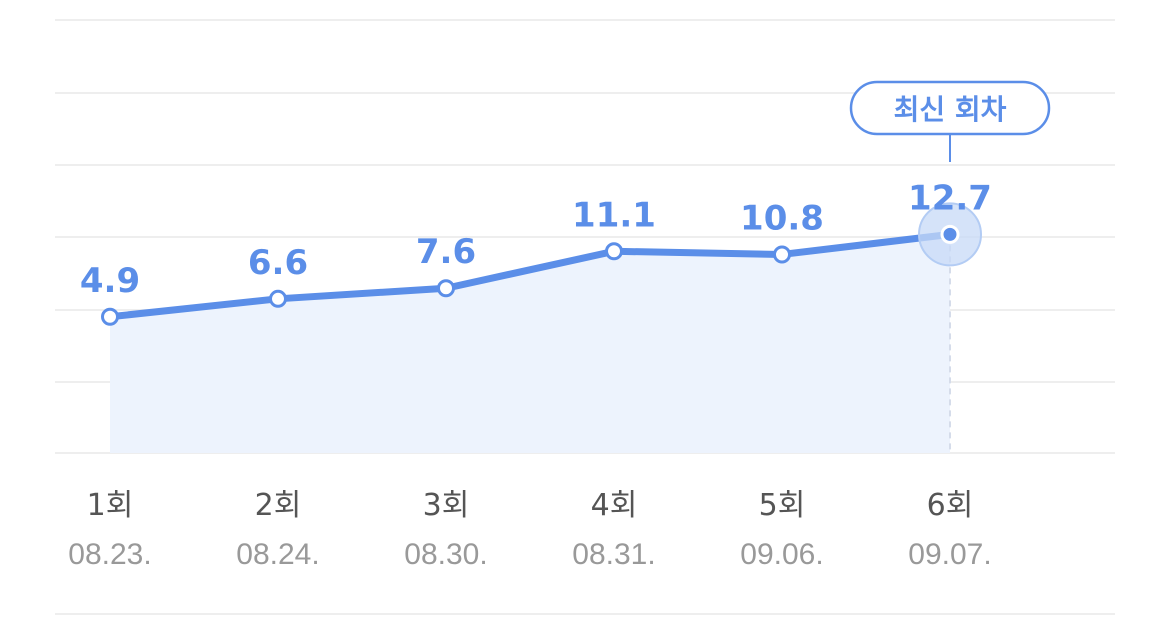 The width and height of the screenshot is (1170, 623). Describe the element at coordinates (782, 505) in the screenshot. I see `x-tick-round: 5회` at that location.